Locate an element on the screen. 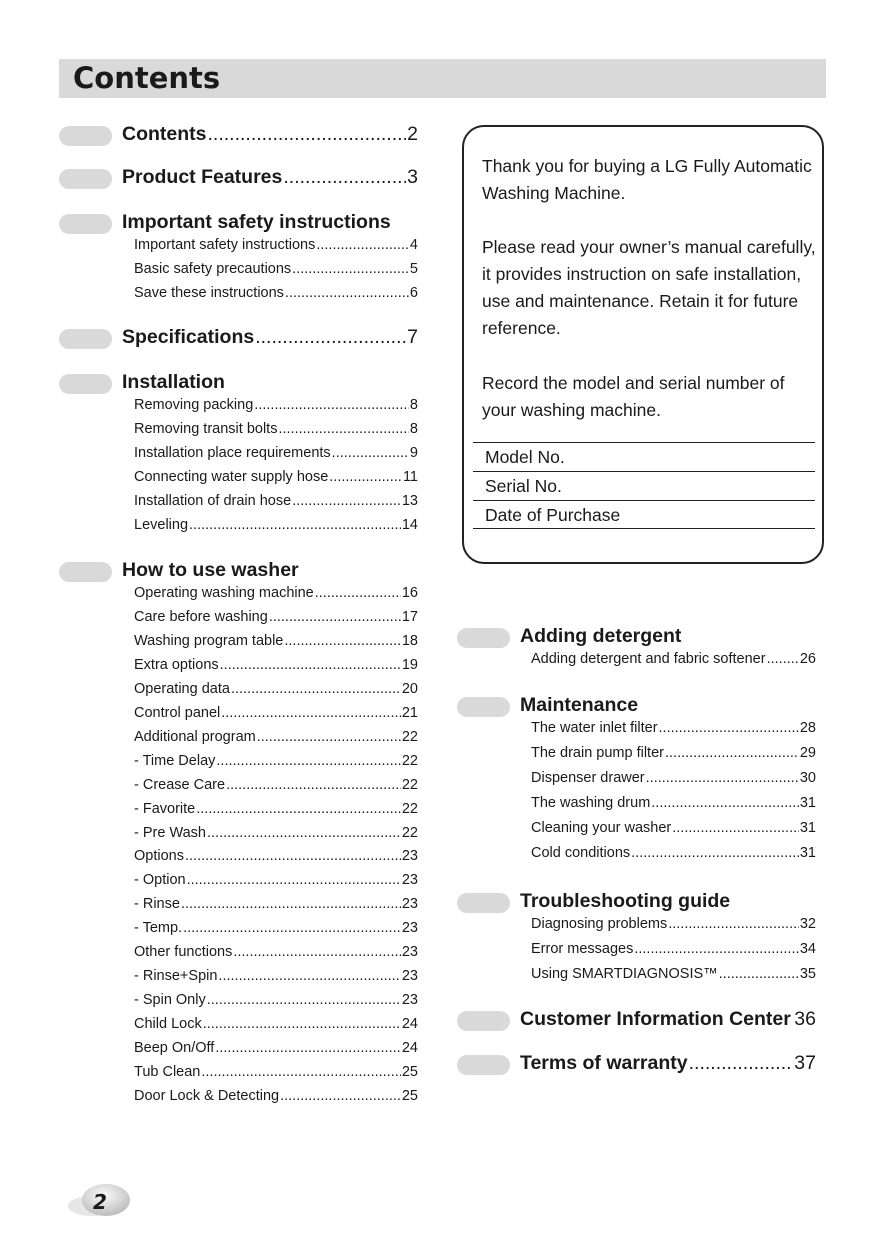  toc-item-pre-wash: - Pre Wash 22 is located at coordinates (276, 837).